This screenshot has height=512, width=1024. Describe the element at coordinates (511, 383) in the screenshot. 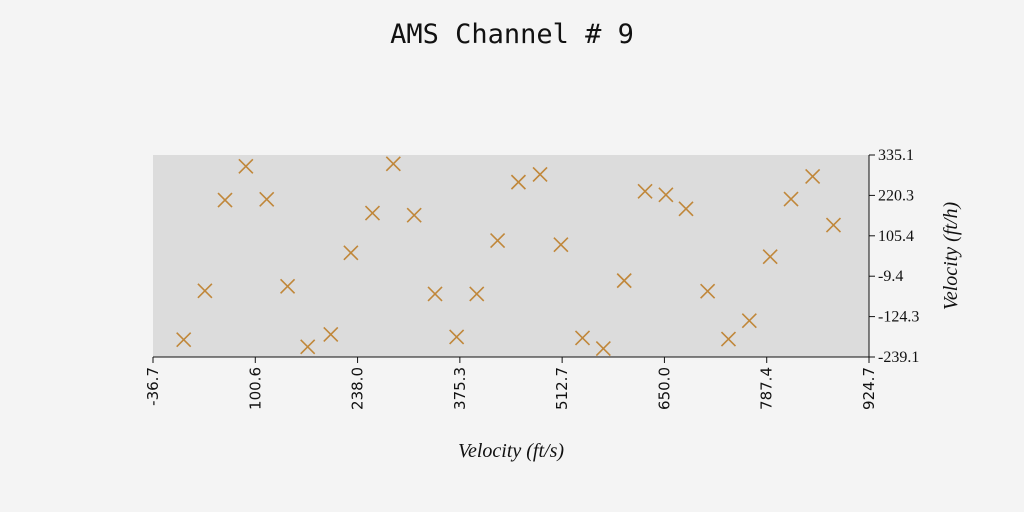

I see `x-axis-ticks: -36.7 100.6 238.0 375.3 512.7 650.0 787.4 924.7` at that location.